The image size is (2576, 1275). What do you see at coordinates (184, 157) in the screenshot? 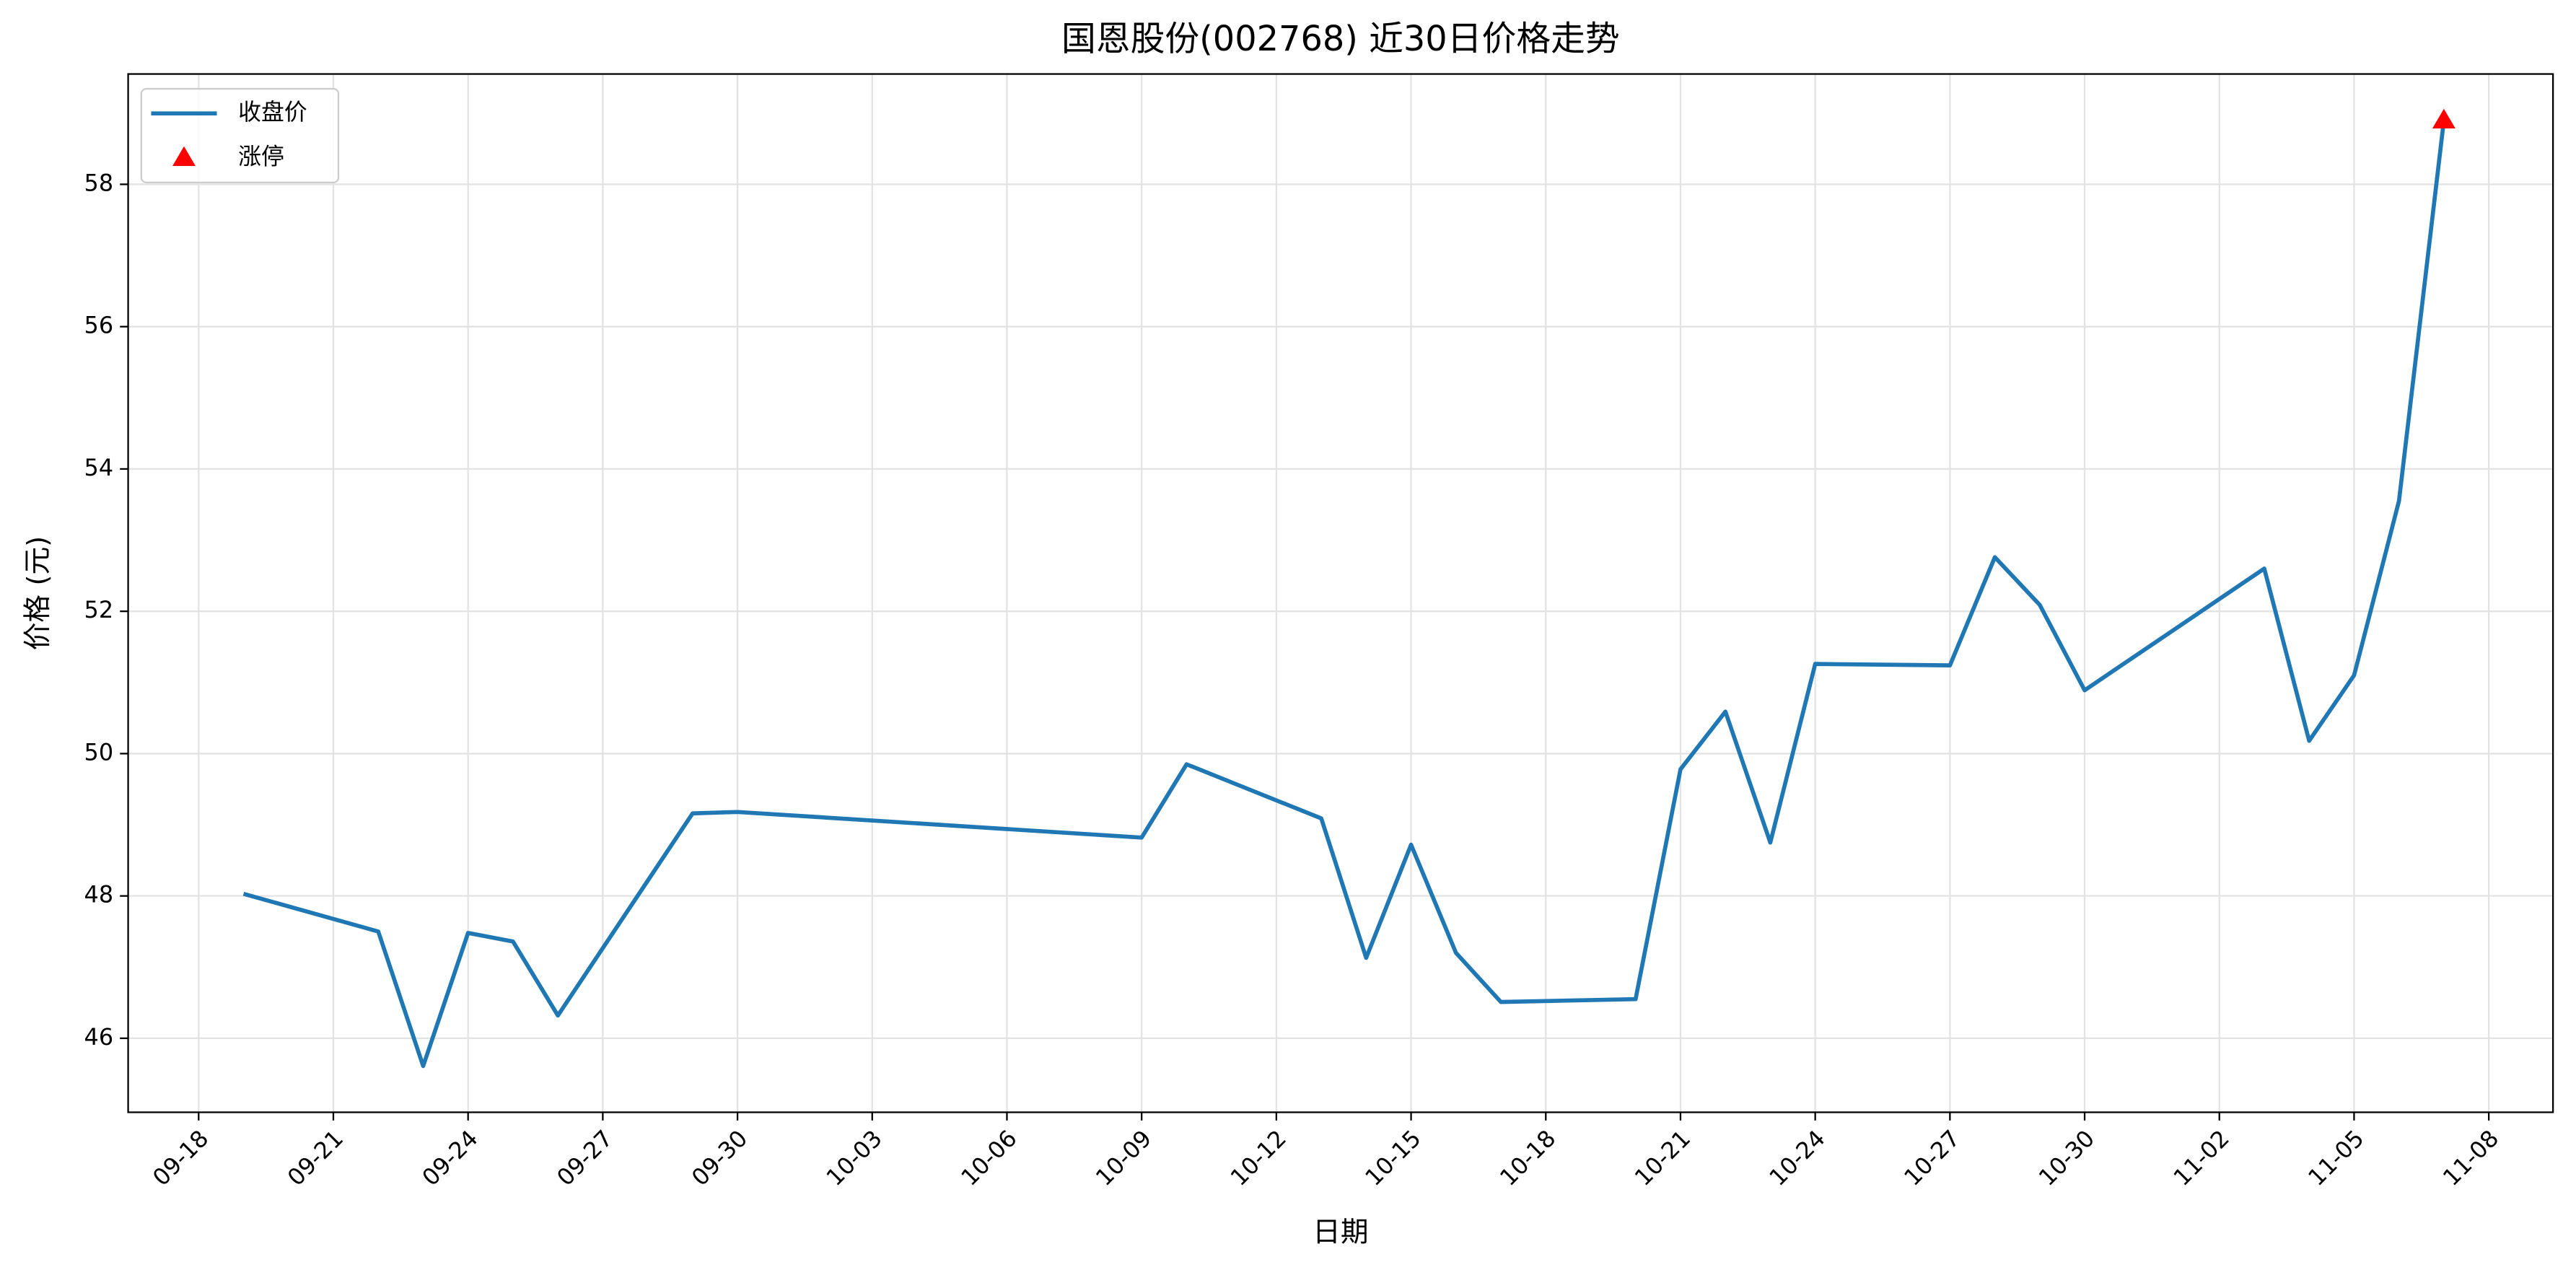
I see `legend-marker` at bounding box center [184, 157].